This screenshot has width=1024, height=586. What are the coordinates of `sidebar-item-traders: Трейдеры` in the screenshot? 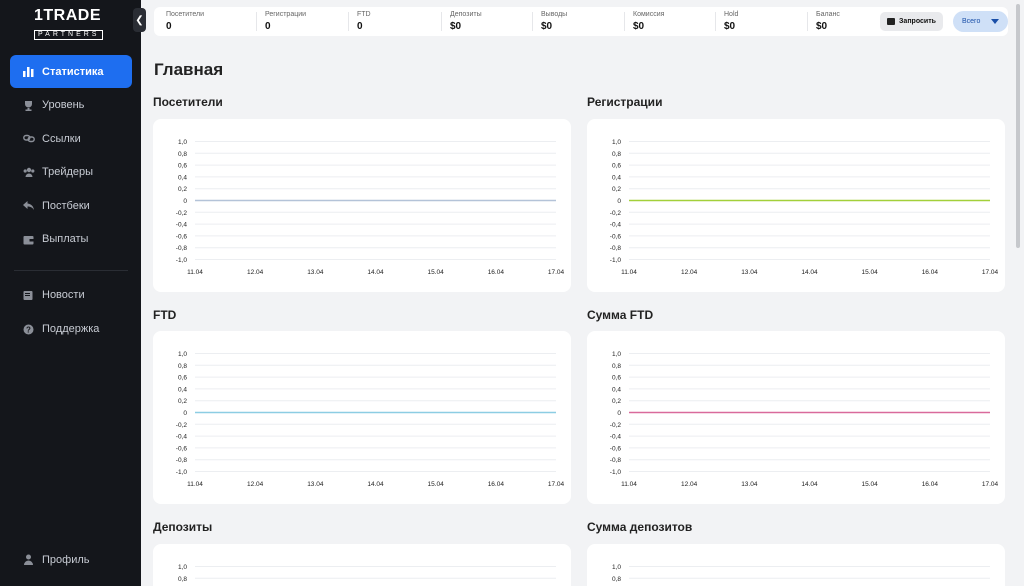 It's located at (71, 172).